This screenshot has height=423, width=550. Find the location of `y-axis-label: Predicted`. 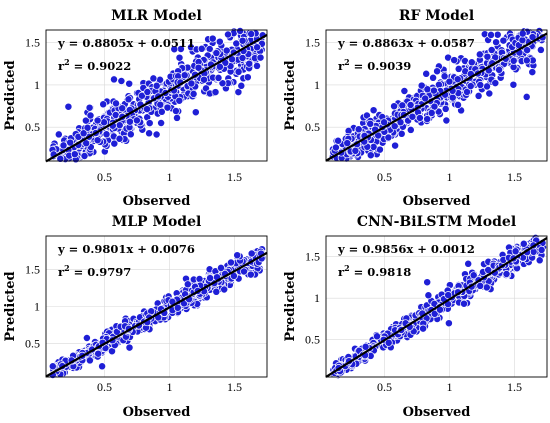

y-axis-label: Predicted is located at coordinates (290, 306).